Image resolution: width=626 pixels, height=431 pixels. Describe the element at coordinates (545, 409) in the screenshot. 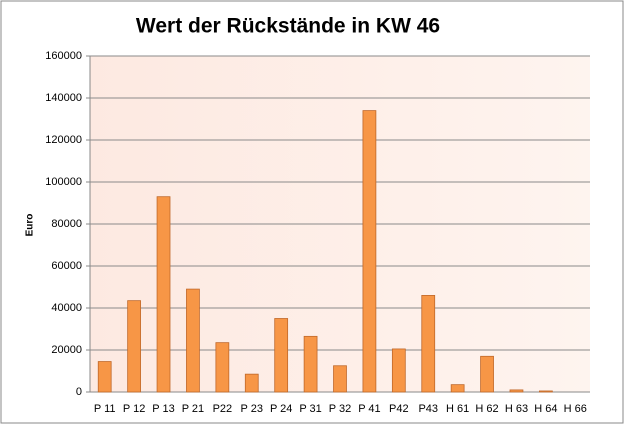

I see `x-tick-label: H 64` at that location.